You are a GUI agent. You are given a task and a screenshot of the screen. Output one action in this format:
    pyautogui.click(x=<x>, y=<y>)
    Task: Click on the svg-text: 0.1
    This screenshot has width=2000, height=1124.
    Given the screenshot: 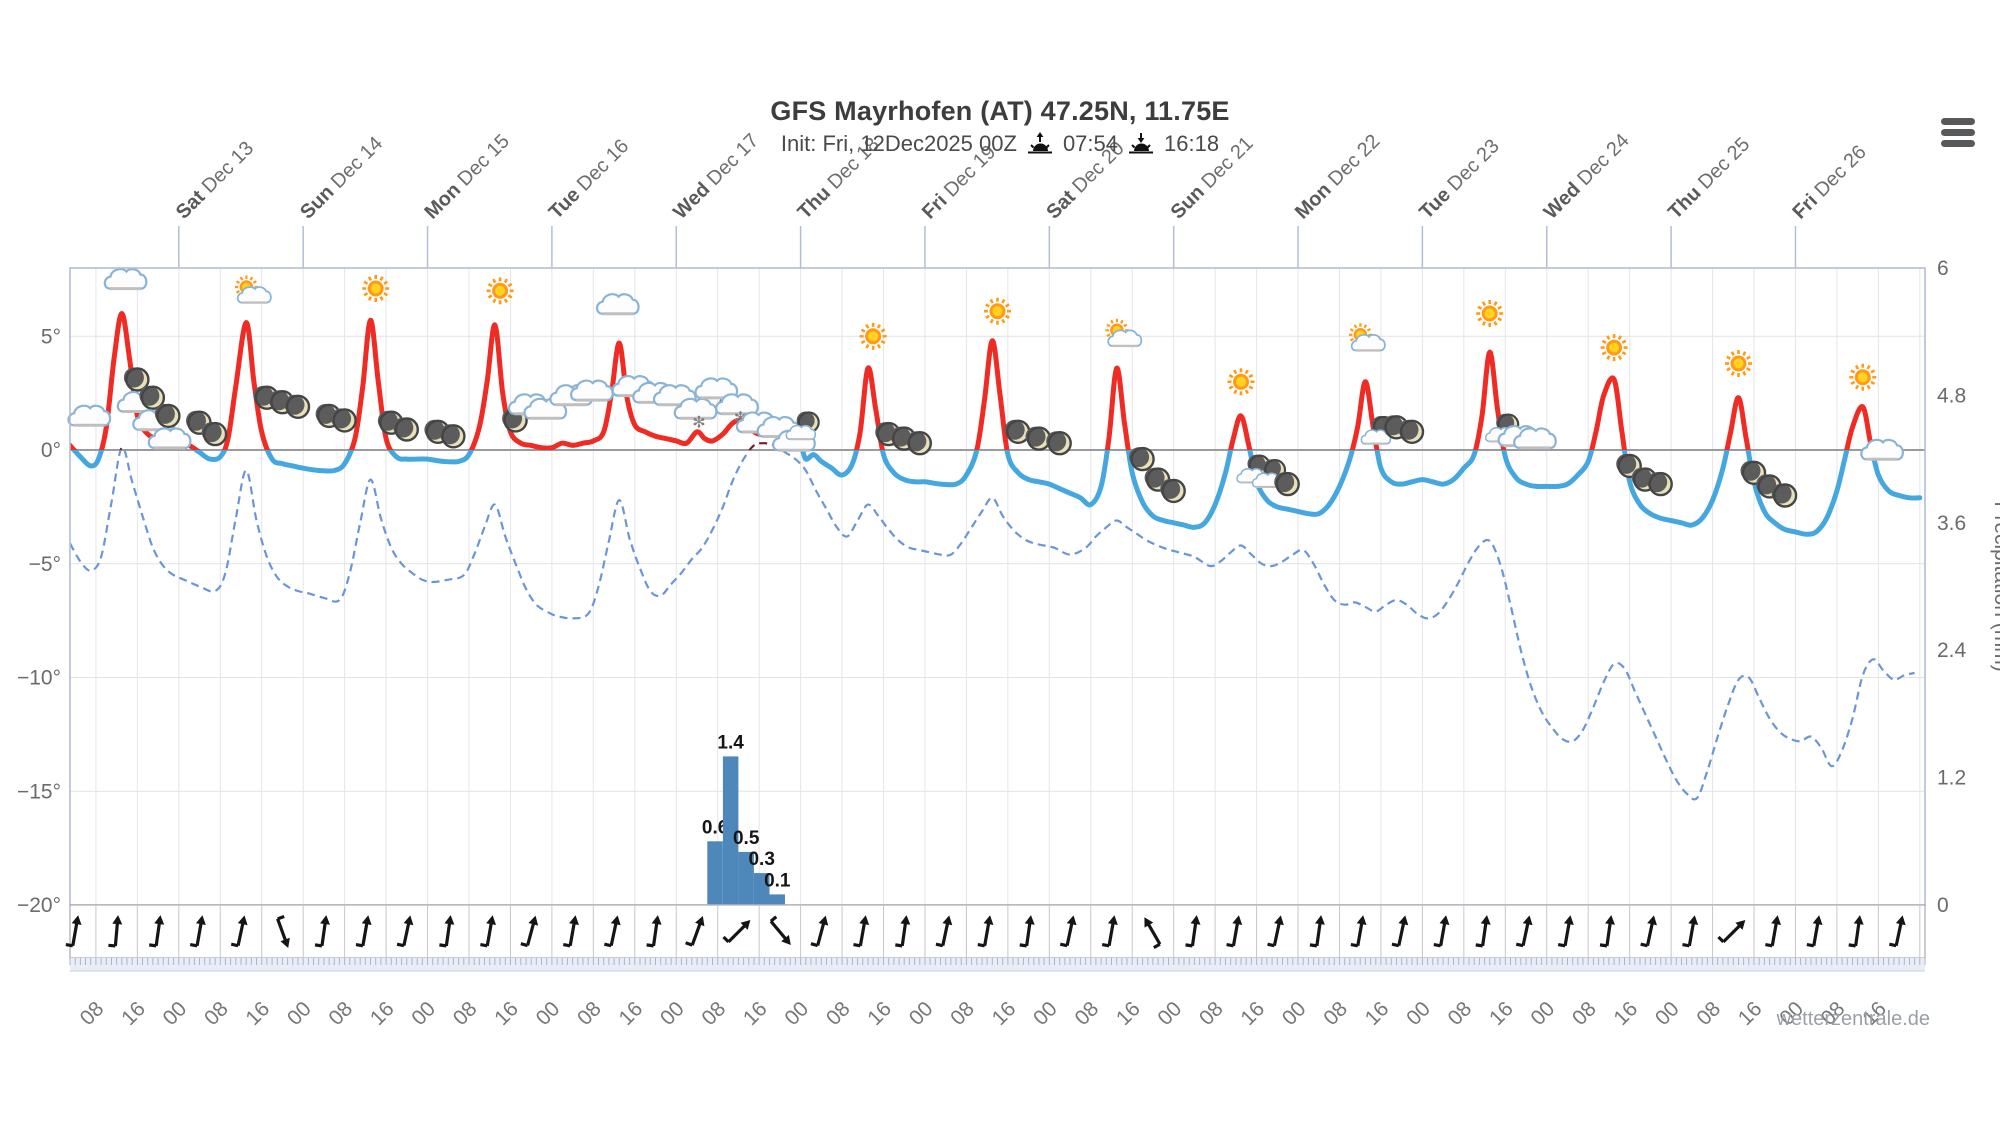 What is the action you would take?
    pyautogui.click(x=777, y=880)
    